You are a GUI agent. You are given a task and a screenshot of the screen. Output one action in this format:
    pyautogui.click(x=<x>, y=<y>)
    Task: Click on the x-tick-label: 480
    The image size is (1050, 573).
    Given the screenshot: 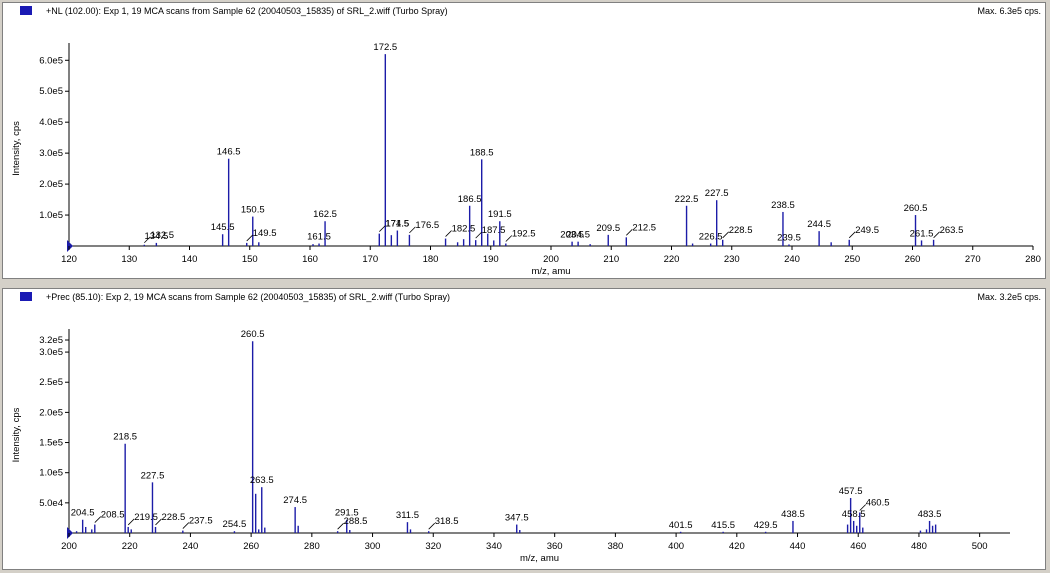 What is the action you would take?
    pyautogui.click(x=919, y=546)
    